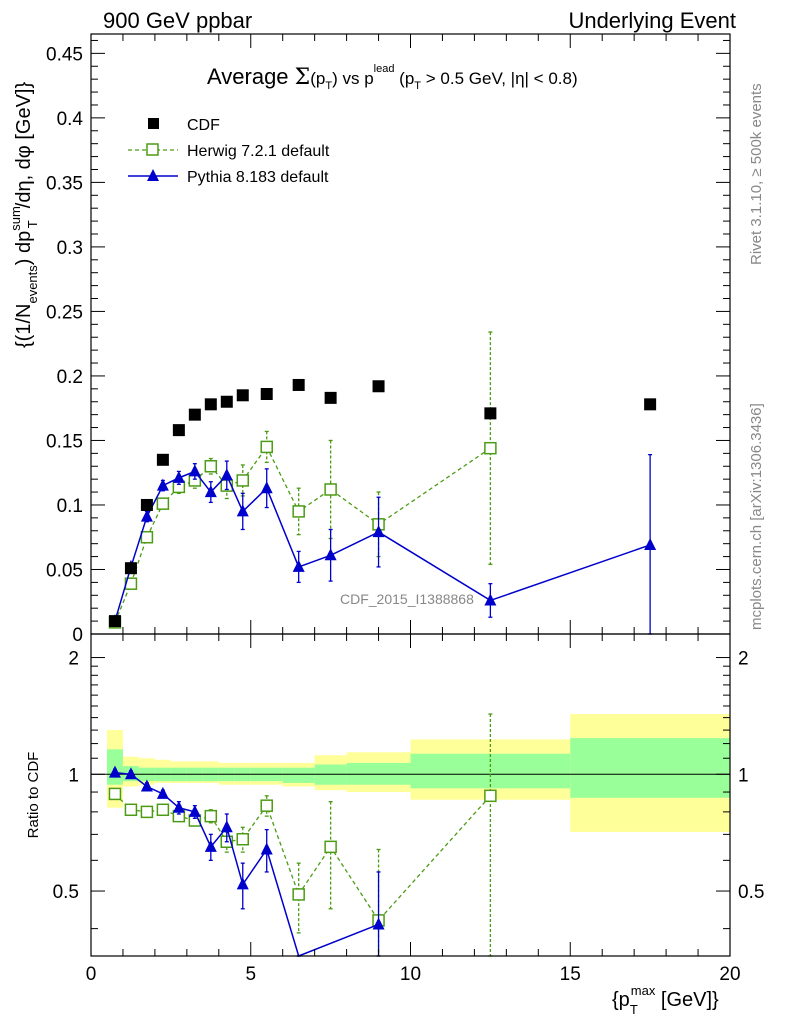 The width and height of the screenshot is (786, 1024). Describe the element at coordinates (33, 795) in the screenshot. I see `ratio-y-axis-label: Ratio to CDF` at that location.